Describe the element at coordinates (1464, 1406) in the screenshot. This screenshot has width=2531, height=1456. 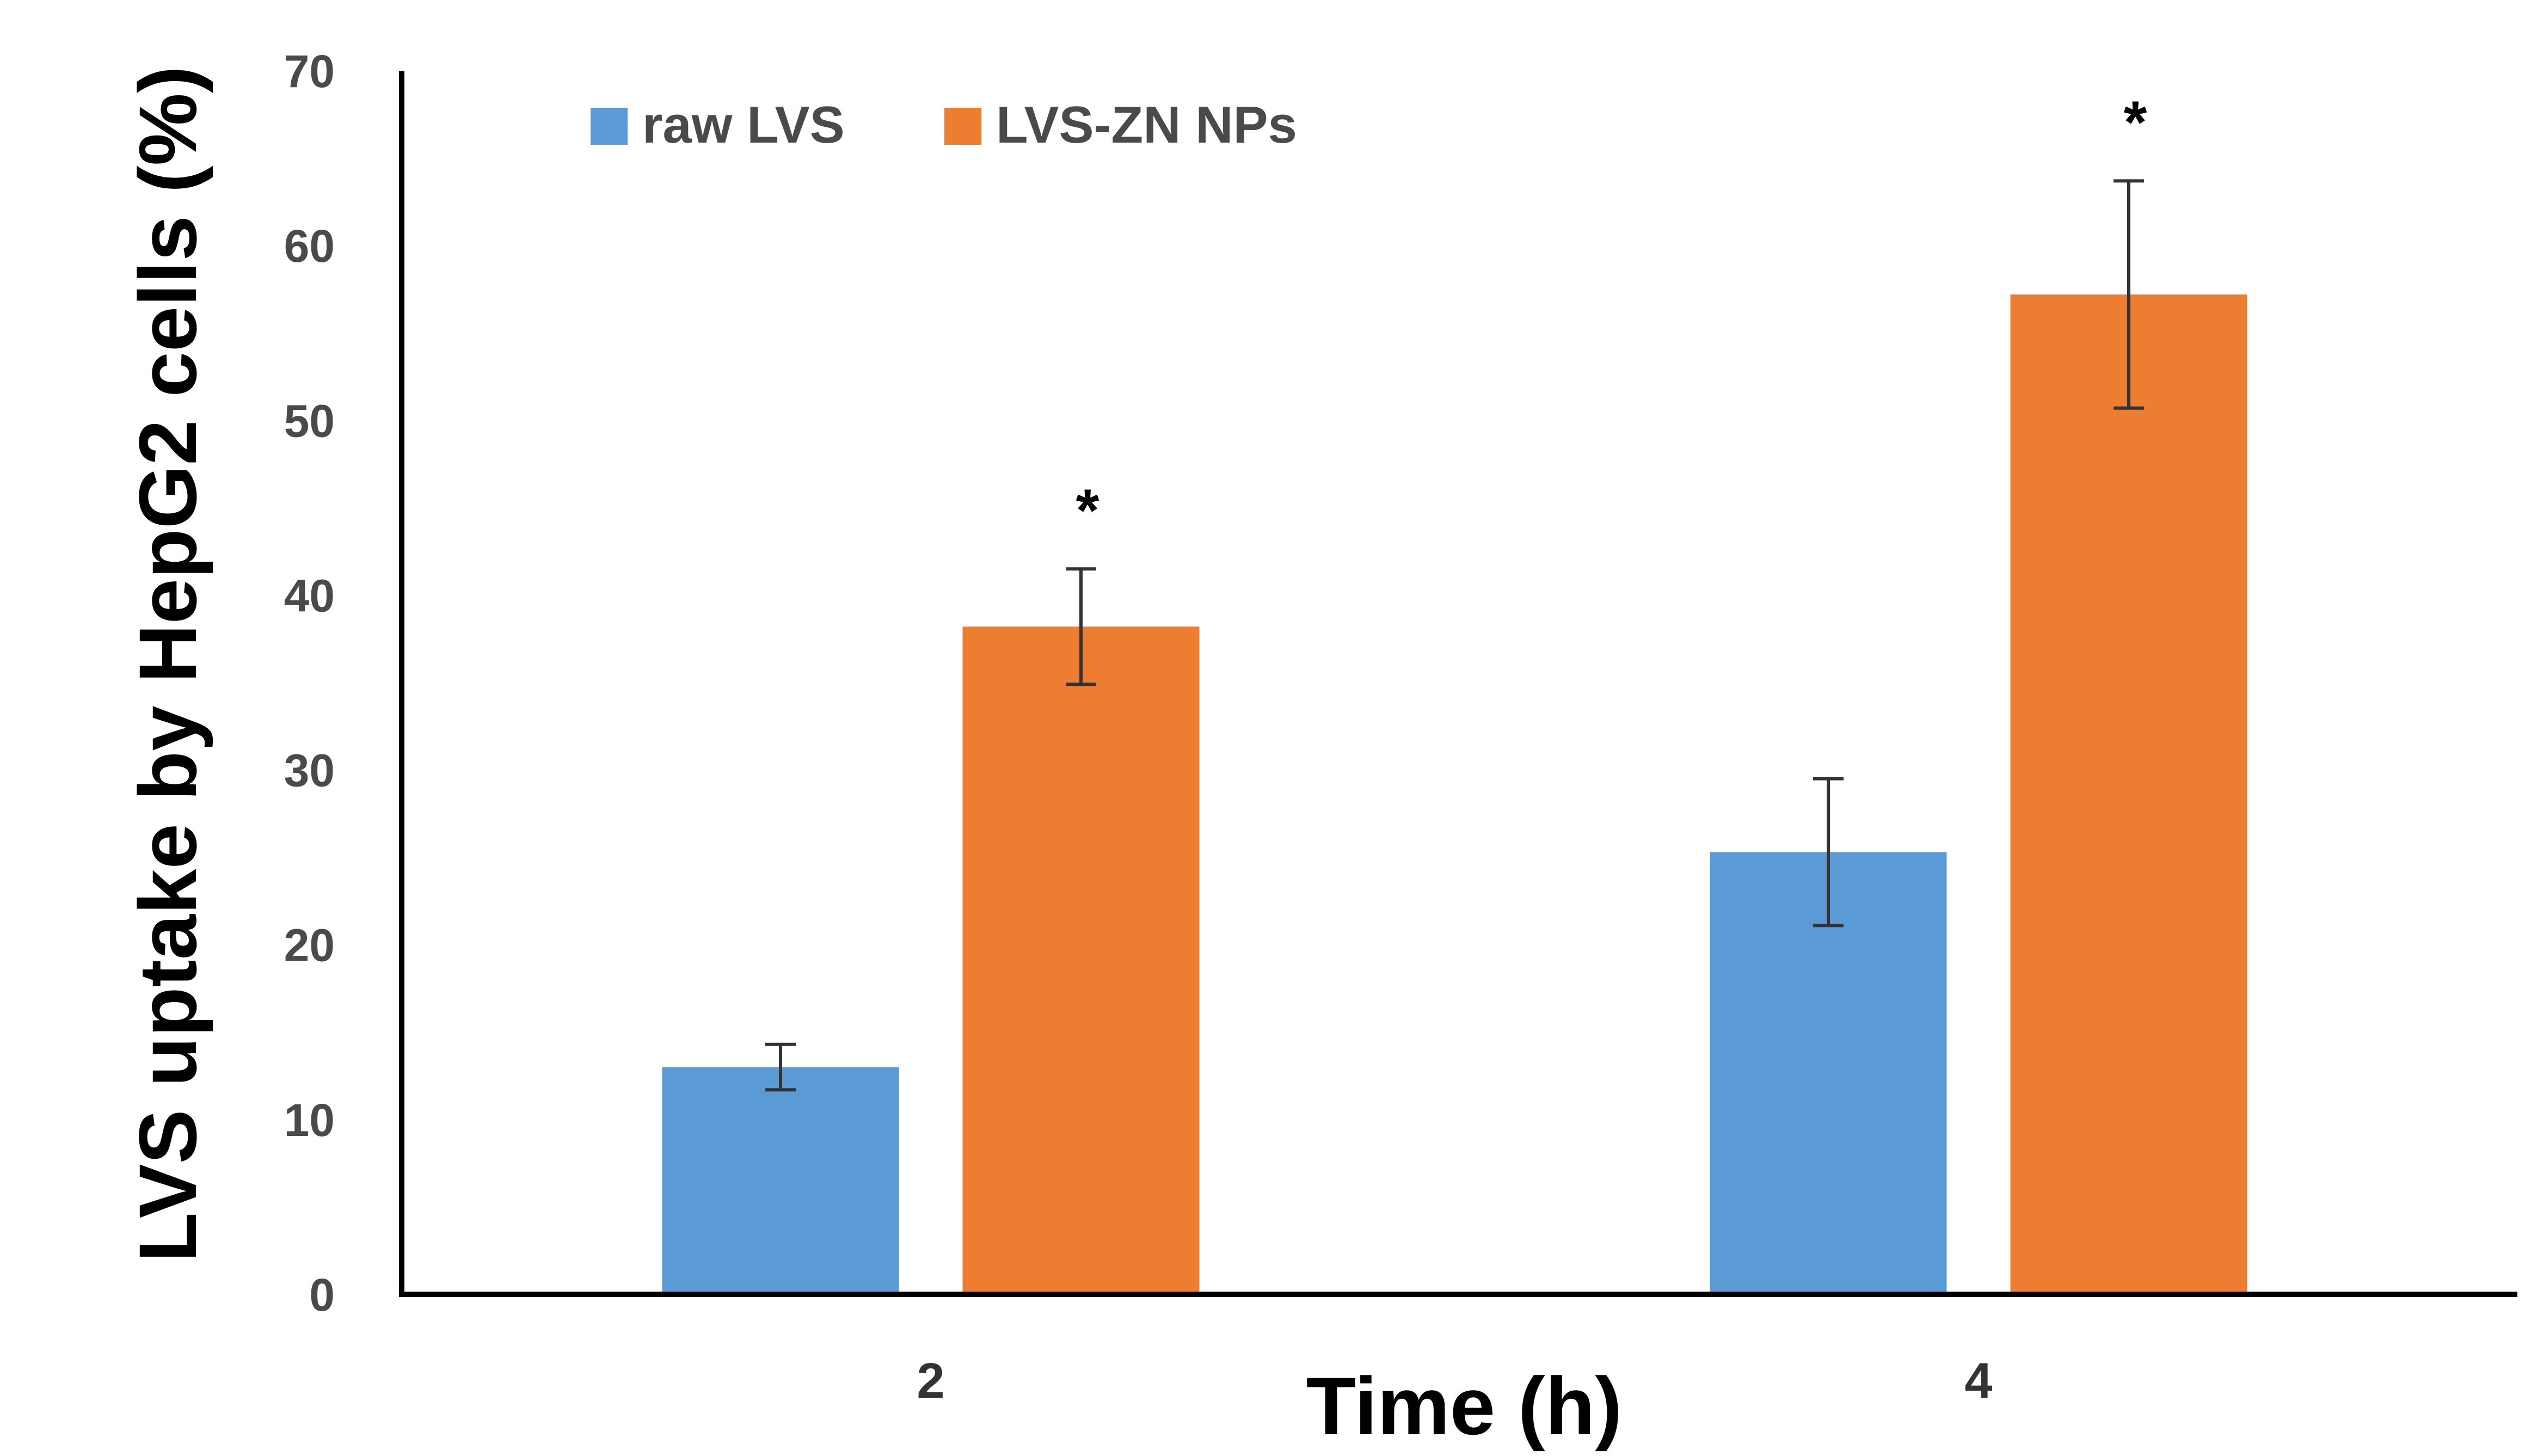
I see `x-axis-title: Time (h)` at that location.